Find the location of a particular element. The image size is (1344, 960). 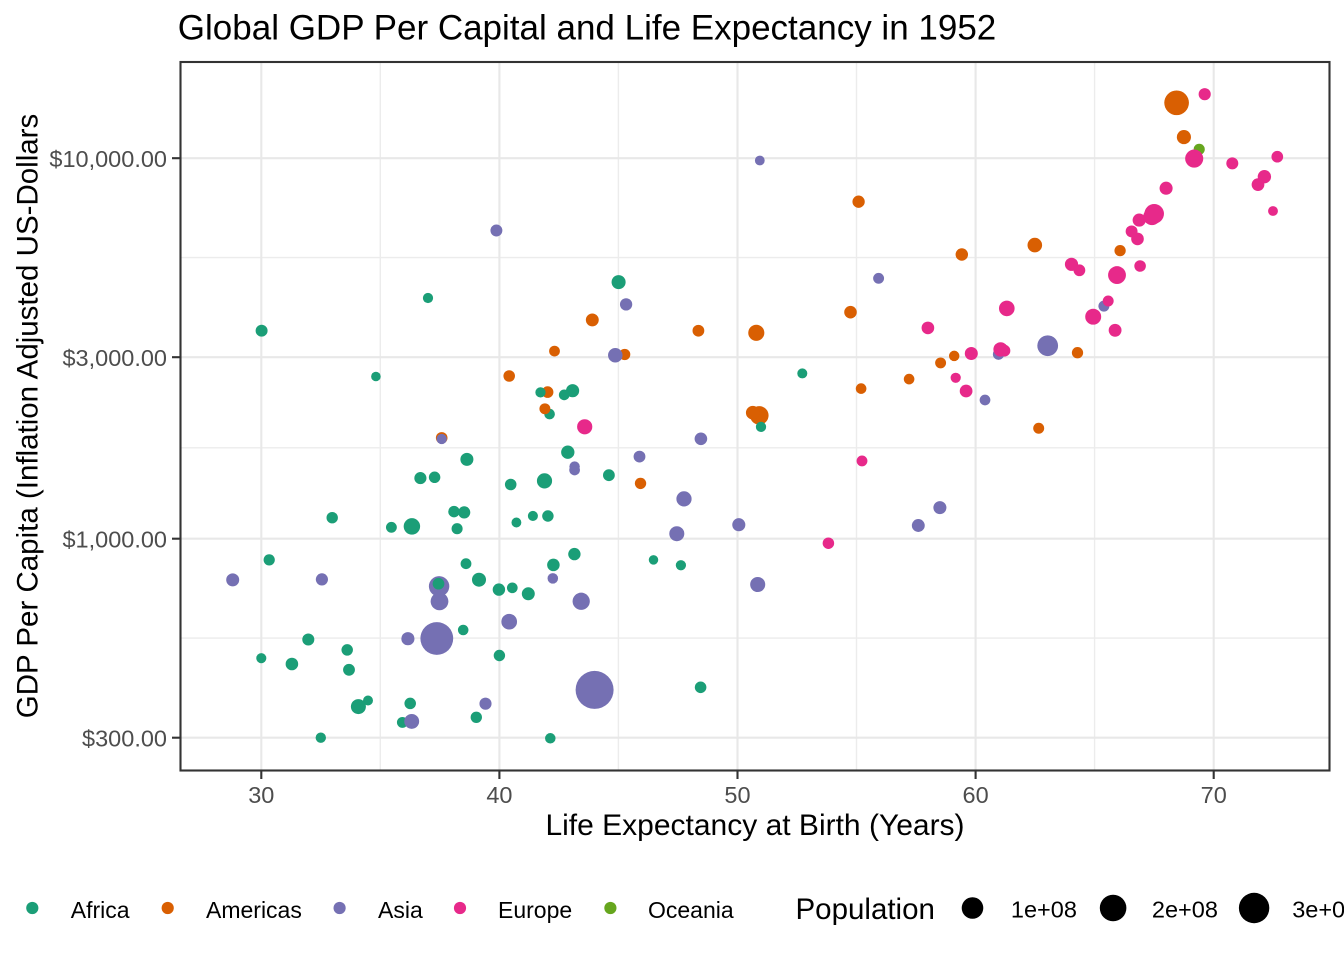

svg-text: Asia is located at coordinates (400, 910).